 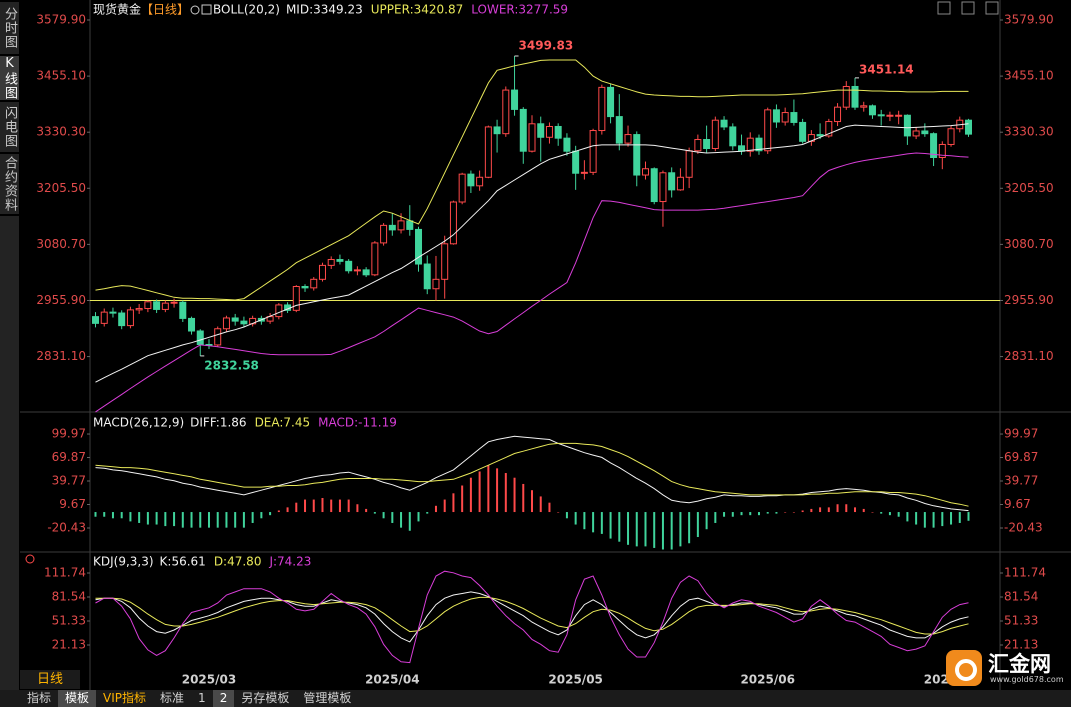 What do you see at coordinates (77, 698) in the screenshot?
I see `toolbar-tab: 模板` at bounding box center [77, 698].